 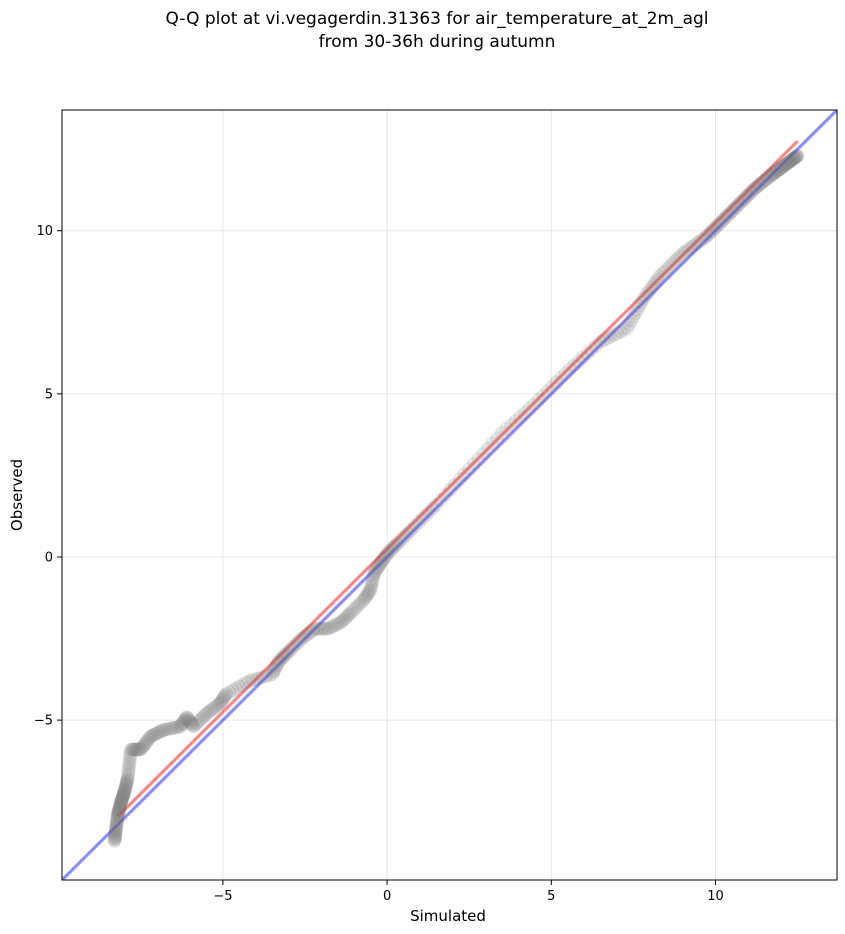 What do you see at coordinates (49, 557) in the screenshot?
I see `y-tick-label: 0` at bounding box center [49, 557].